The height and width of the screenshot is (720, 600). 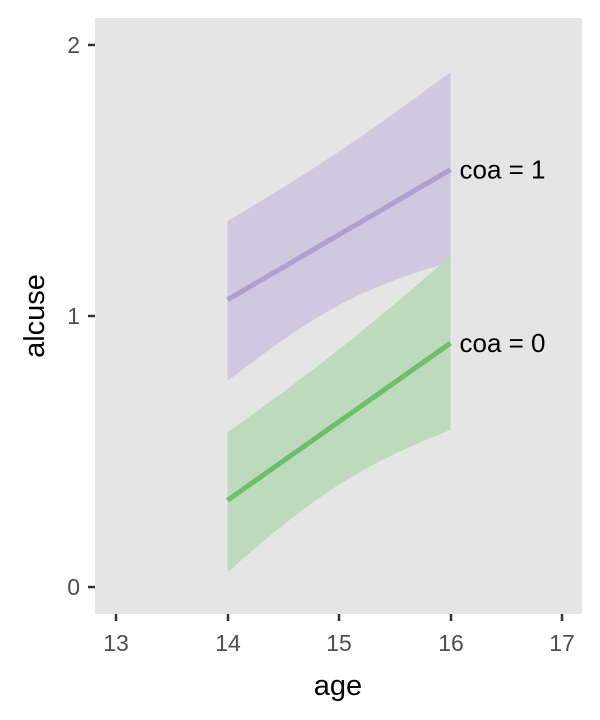 I want to click on x-tick-label: 17, so click(x=562, y=643).